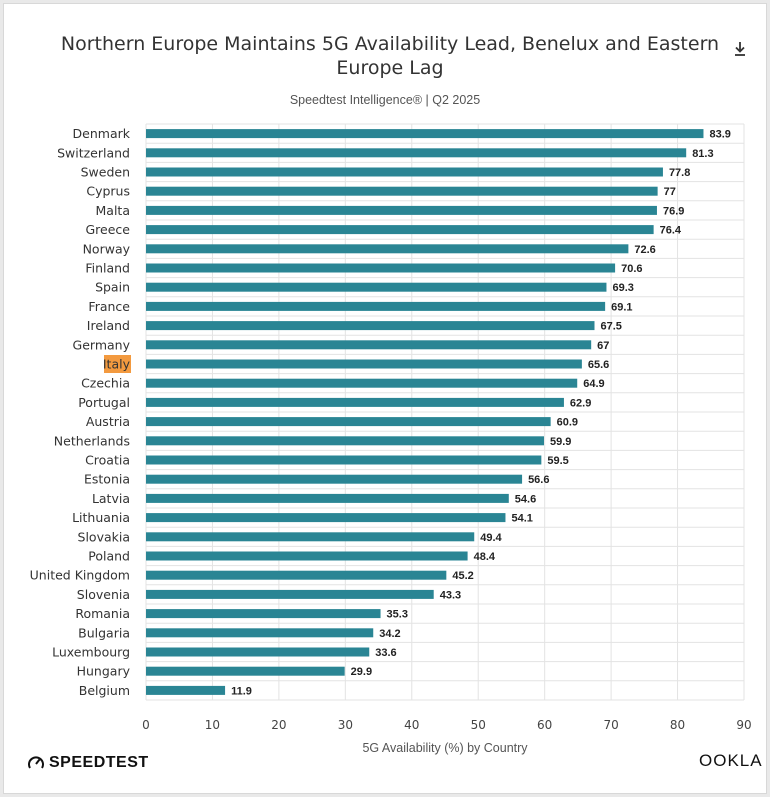 This screenshot has height=797, width=770. What do you see at coordinates (611, 327) in the screenshot?
I see `value-label: 67.5` at bounding box center [611, 327].